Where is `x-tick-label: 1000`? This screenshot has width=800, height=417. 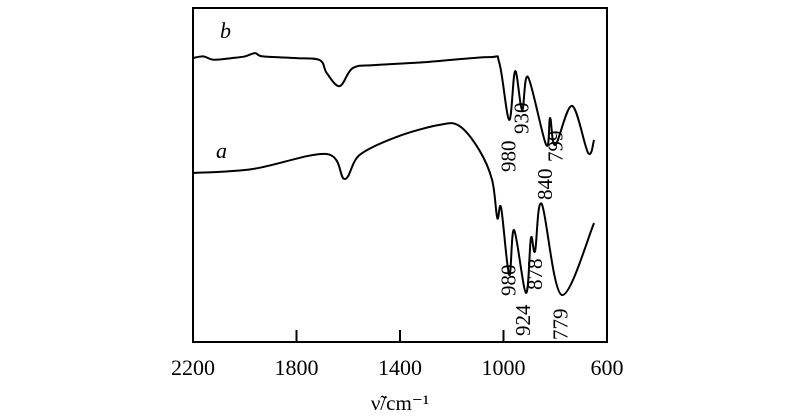 x-tick-label: 1000 is located at coordinates (504, 367).